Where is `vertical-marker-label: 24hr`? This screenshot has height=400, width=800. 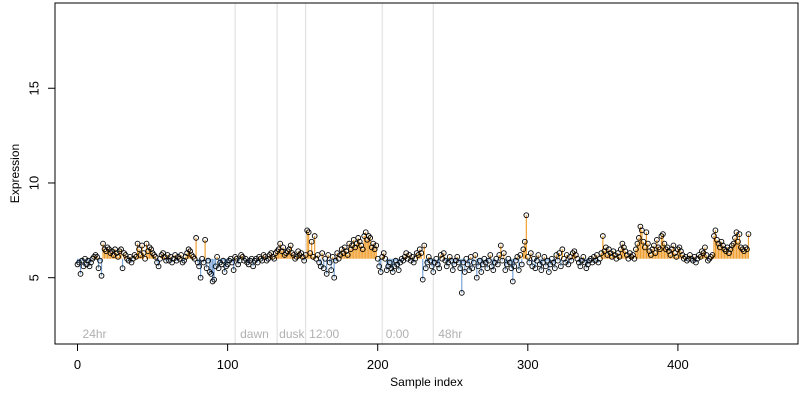 vertical-marker-label: 24hr is located at coordinates (95, 334).